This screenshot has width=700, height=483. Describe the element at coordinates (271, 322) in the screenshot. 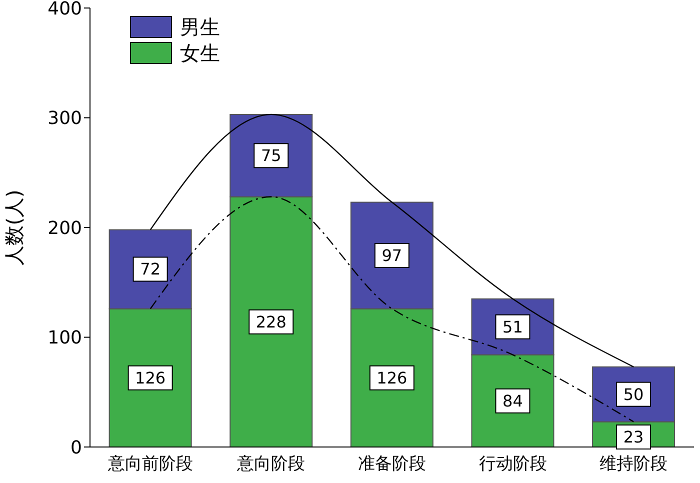

I see `data-label: 228` at that location.